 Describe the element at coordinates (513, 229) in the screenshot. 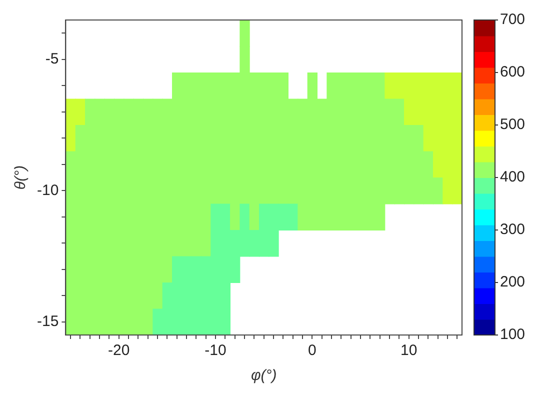

I see `color-bar-label: 300` at that location.